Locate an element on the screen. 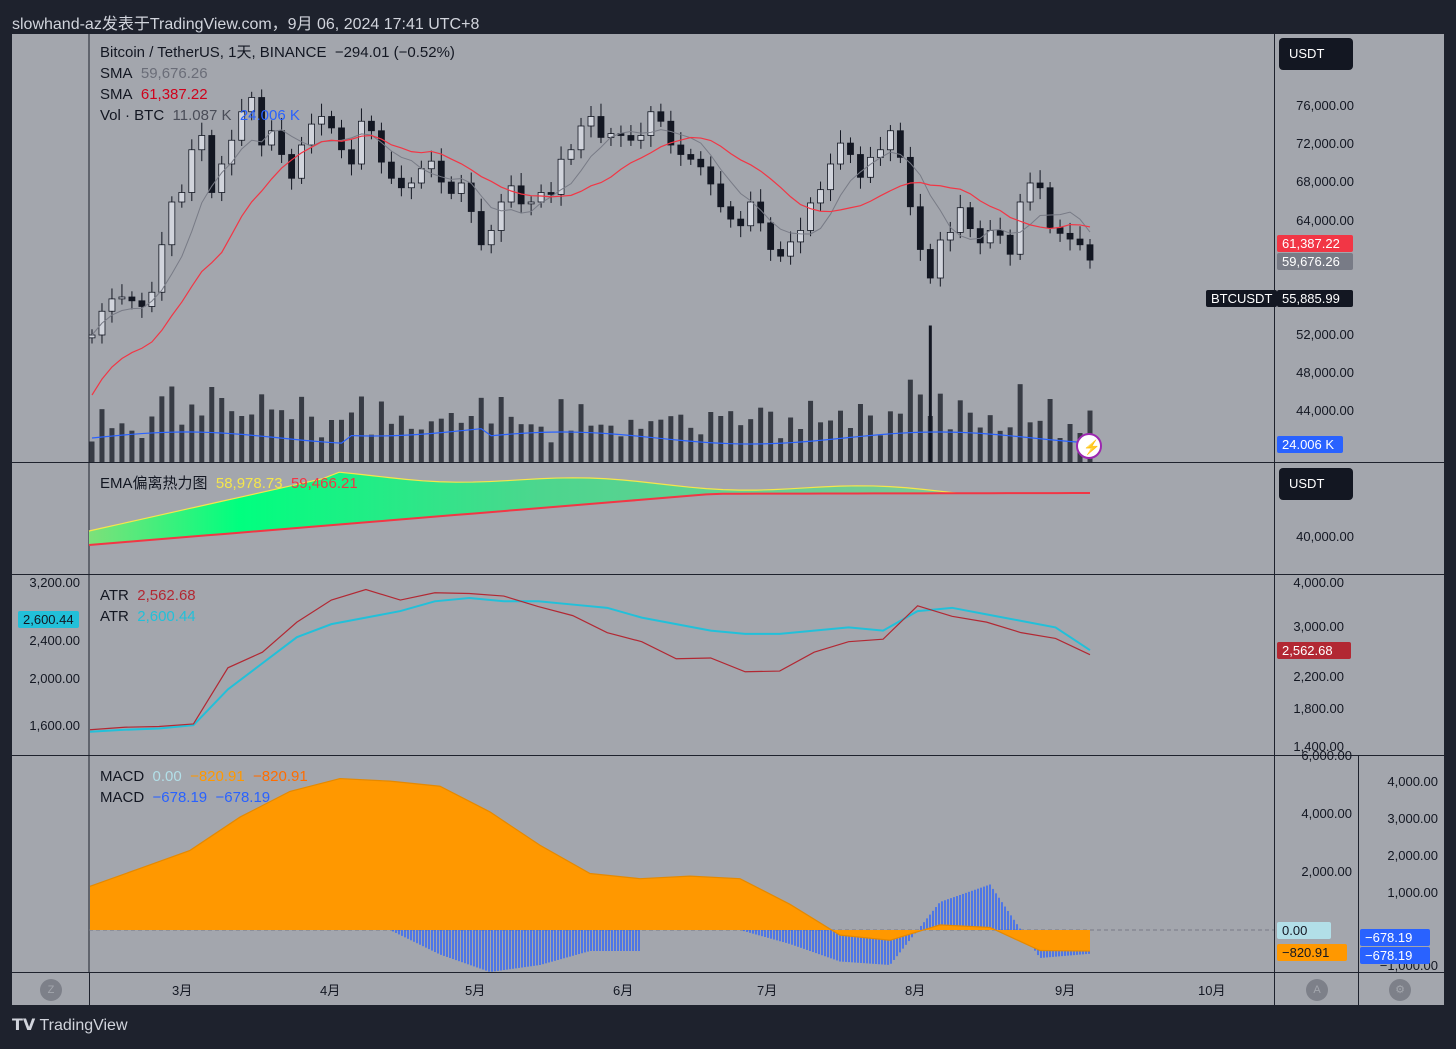 This screenshot has width=1456, height=1049. time-axis-right-separator is located at coordinates (1274, 989).